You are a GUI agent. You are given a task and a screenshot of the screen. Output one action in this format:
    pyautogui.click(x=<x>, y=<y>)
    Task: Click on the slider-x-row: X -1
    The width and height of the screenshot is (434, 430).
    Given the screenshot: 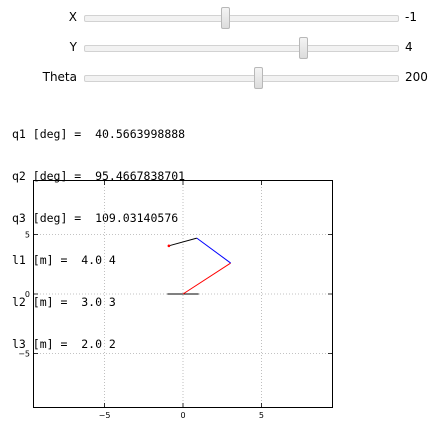 What is the action you would take?
    pyautogui.click(x=217, y=18)
    